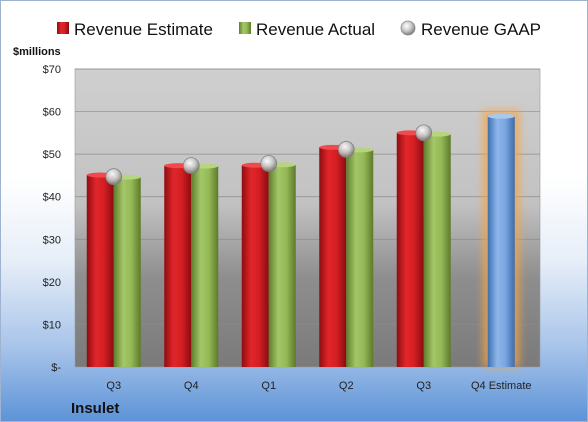  I want to click on y-tick-label: $30, so click(52, 240).